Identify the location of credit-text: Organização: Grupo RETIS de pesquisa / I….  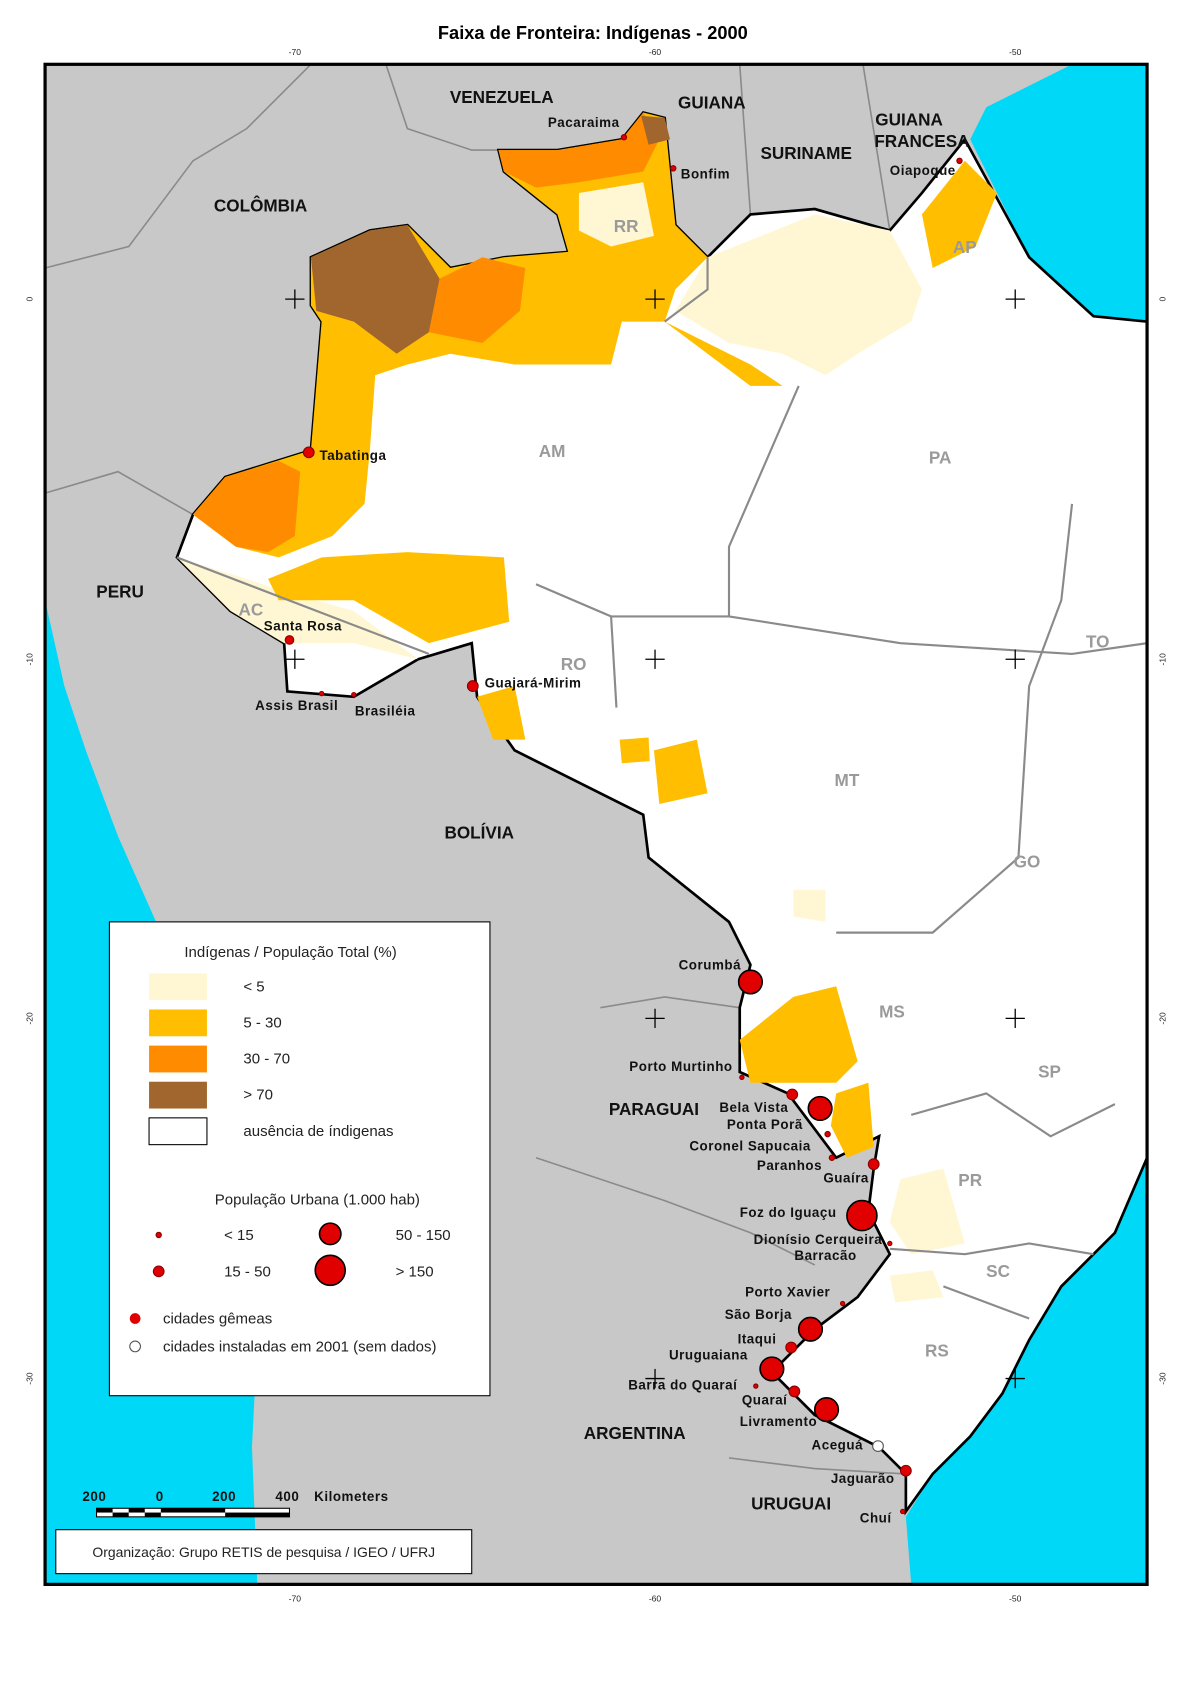
(263, 1552).